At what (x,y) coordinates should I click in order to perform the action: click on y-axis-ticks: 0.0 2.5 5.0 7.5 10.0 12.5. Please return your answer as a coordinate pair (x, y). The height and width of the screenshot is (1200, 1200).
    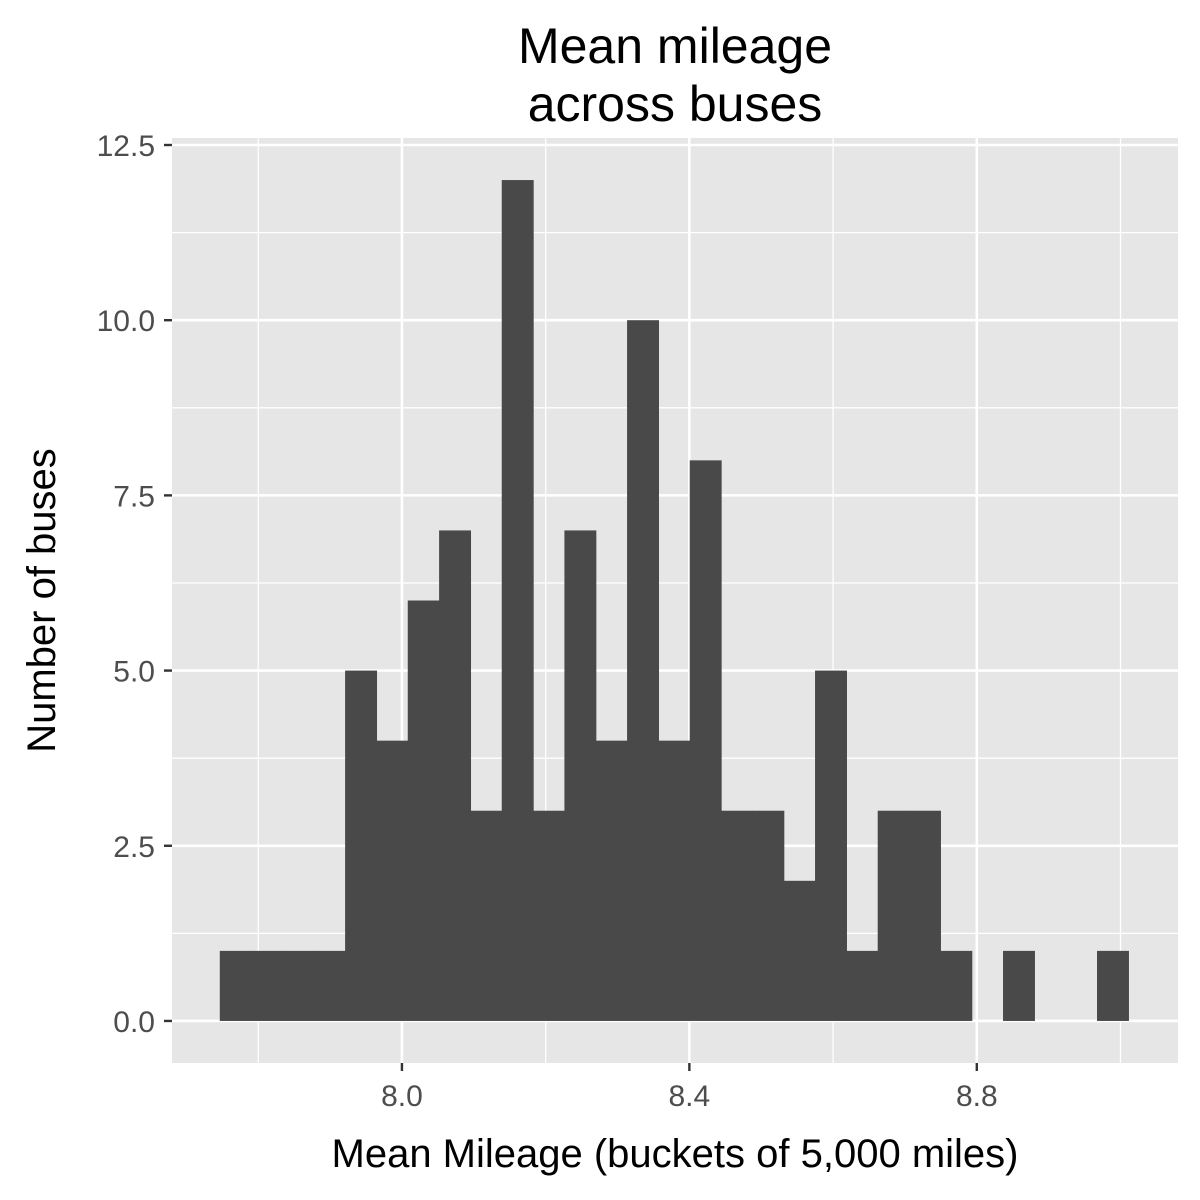
    Looking at the image, I should click on (134, 584).